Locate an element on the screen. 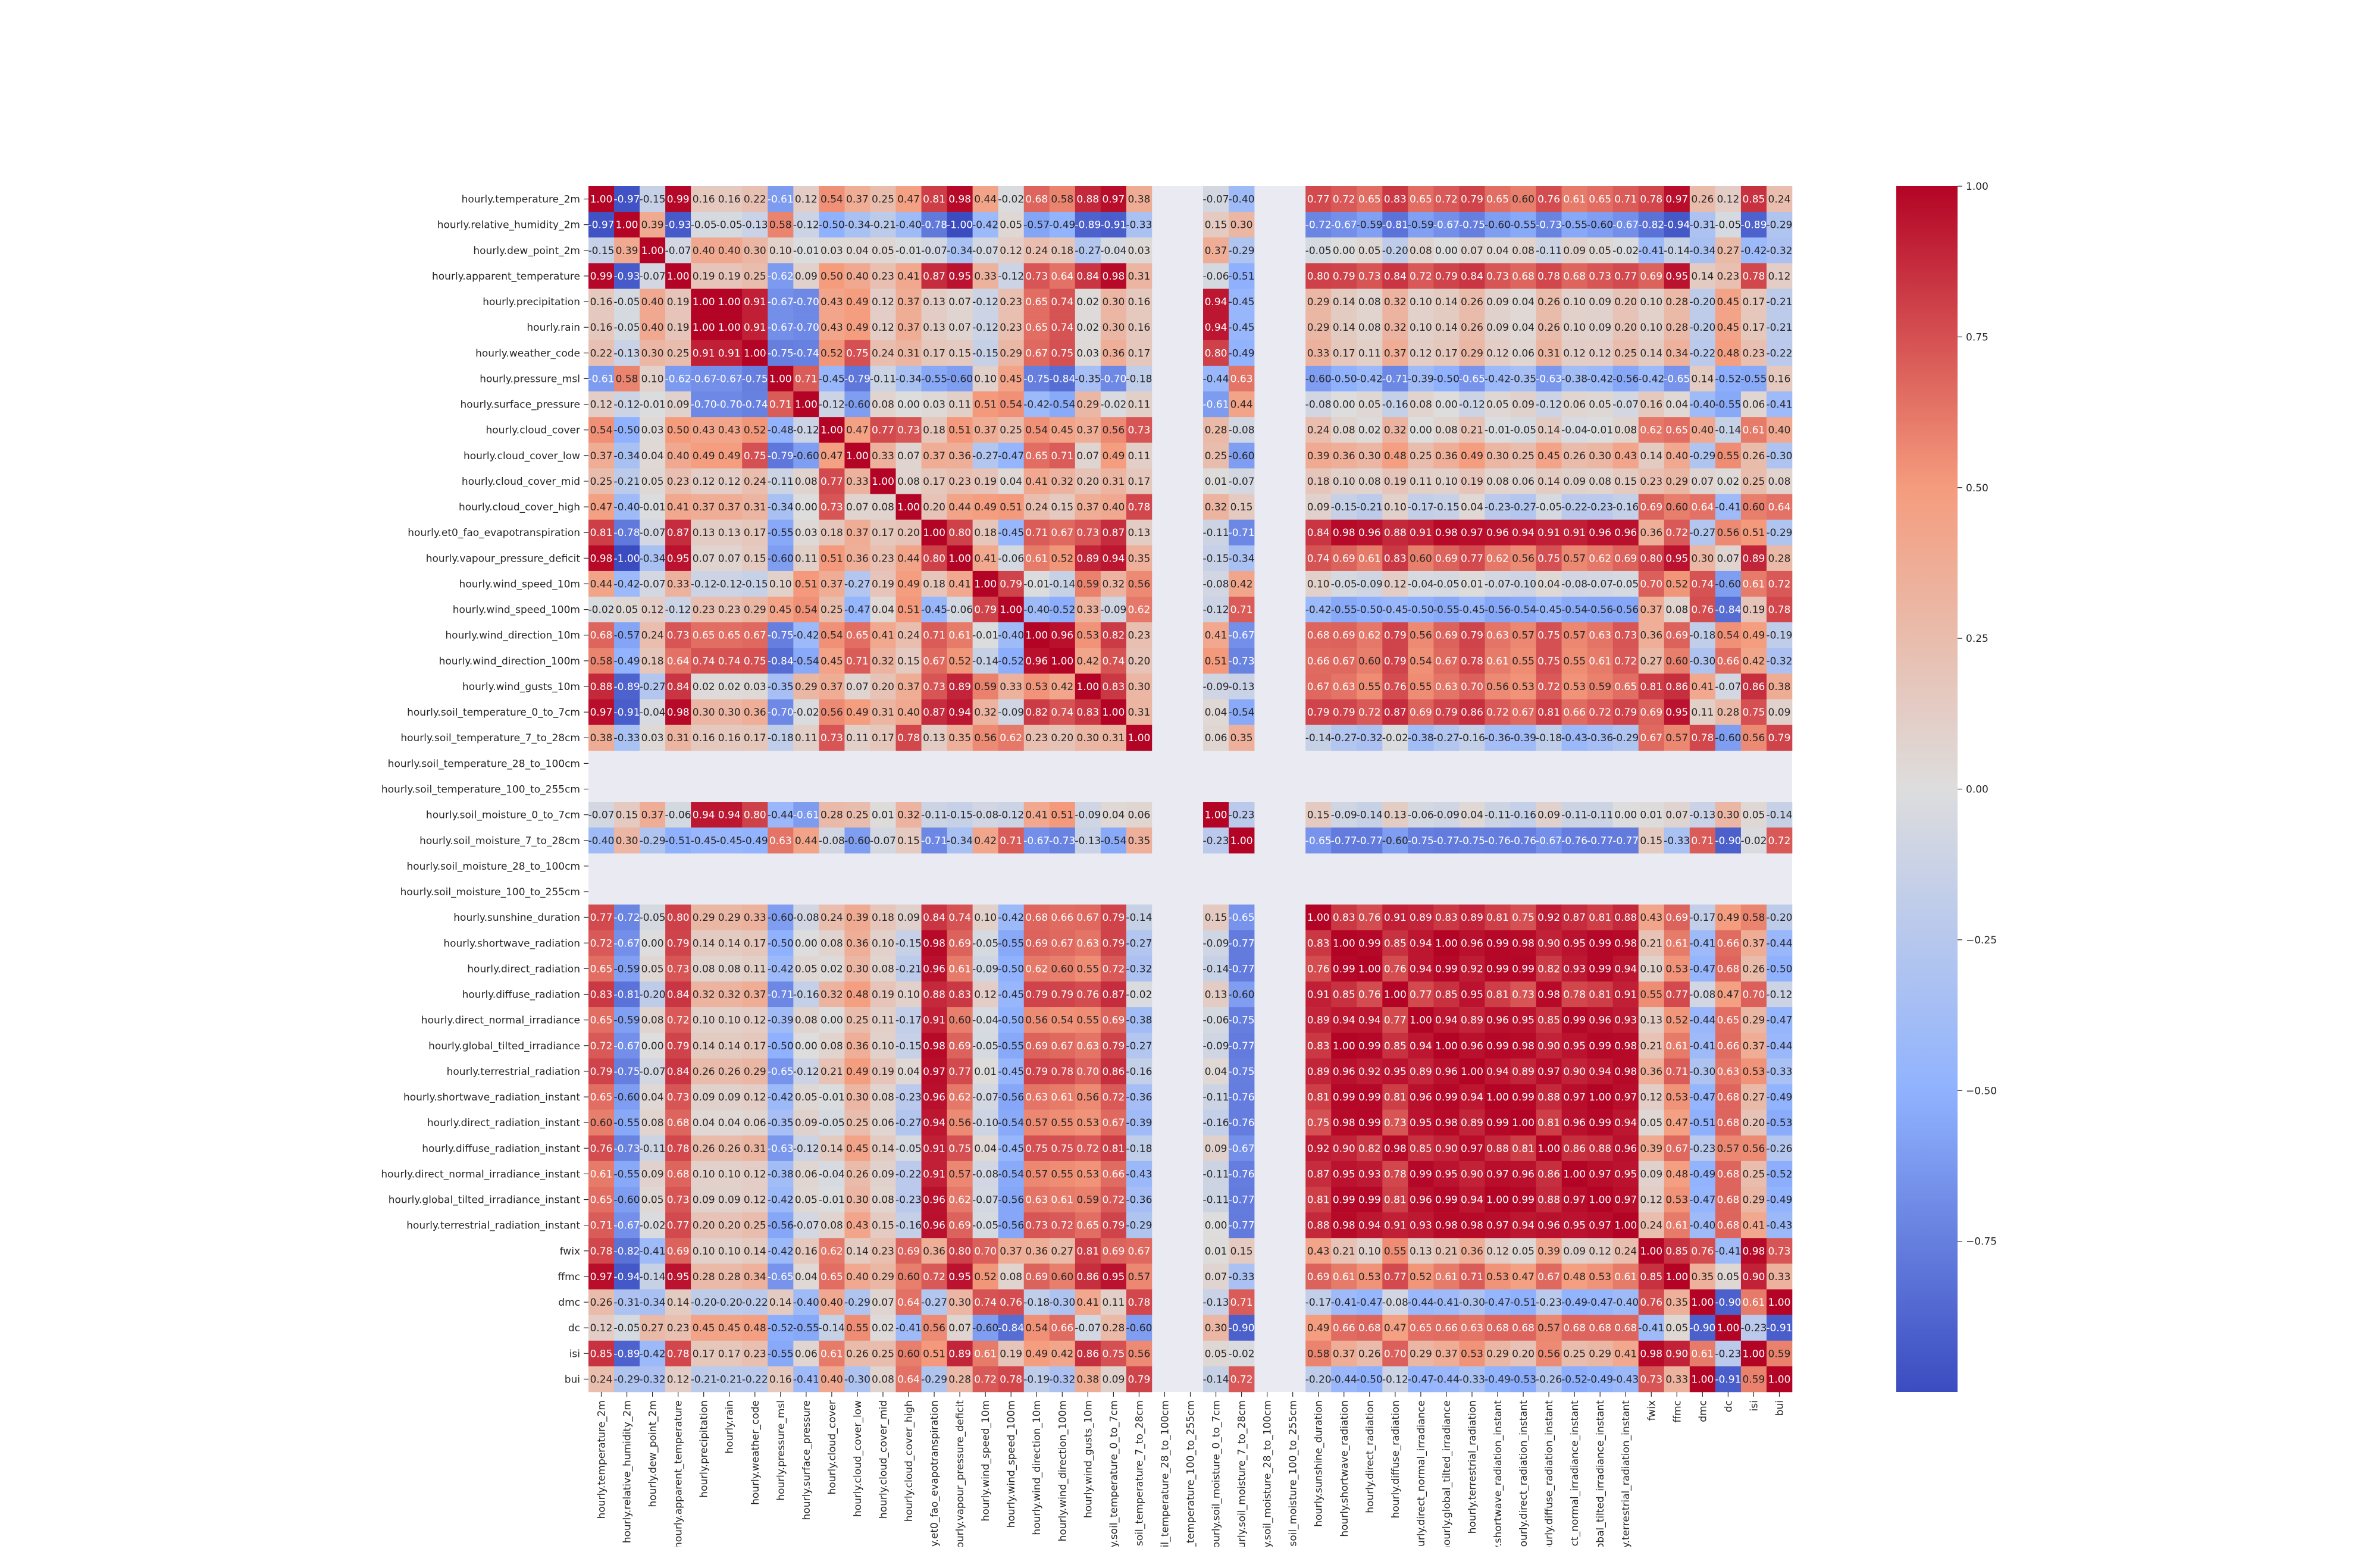  cell-value-label: 0.20 is located at coordinates (883, 687).